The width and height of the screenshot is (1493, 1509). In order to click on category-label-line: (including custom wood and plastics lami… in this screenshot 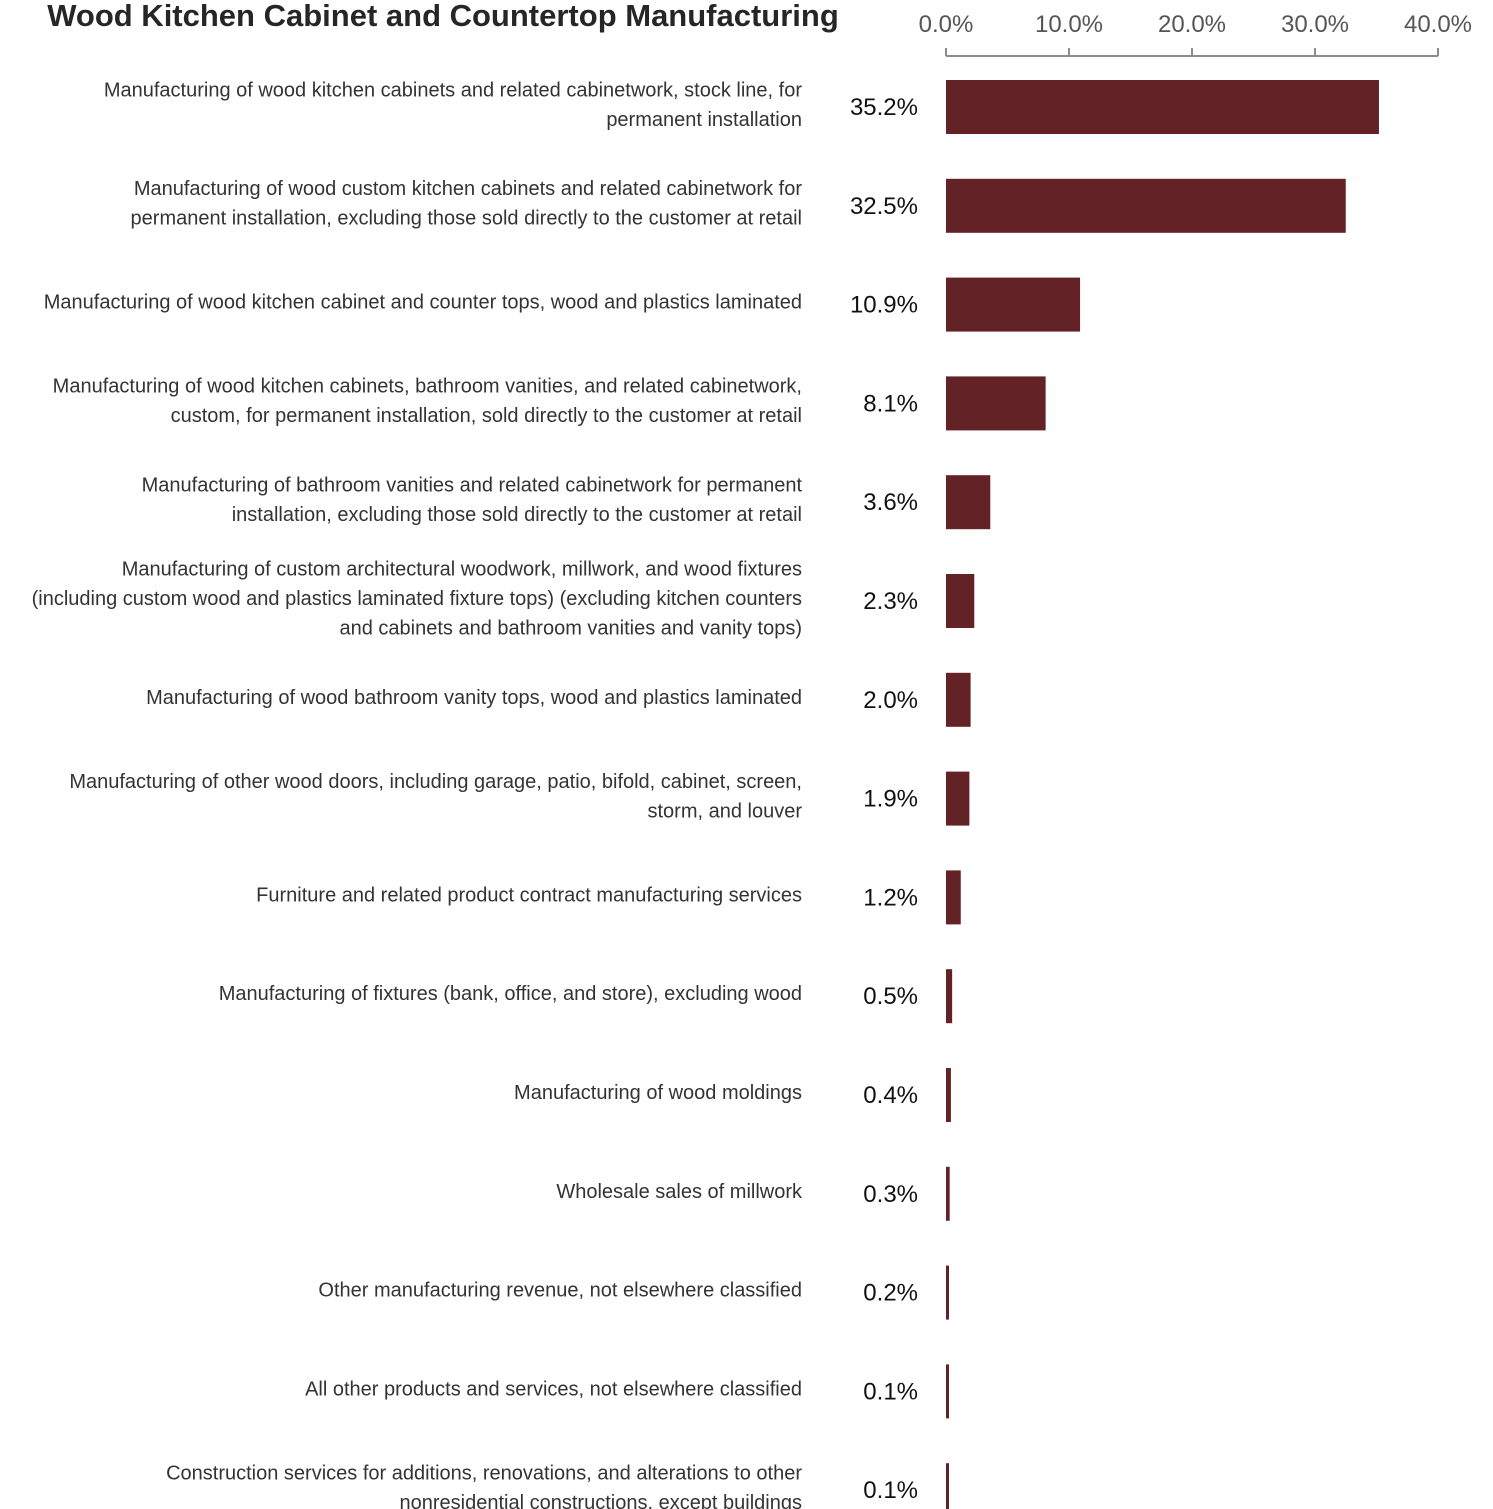, I will do `click(417, 599)`.